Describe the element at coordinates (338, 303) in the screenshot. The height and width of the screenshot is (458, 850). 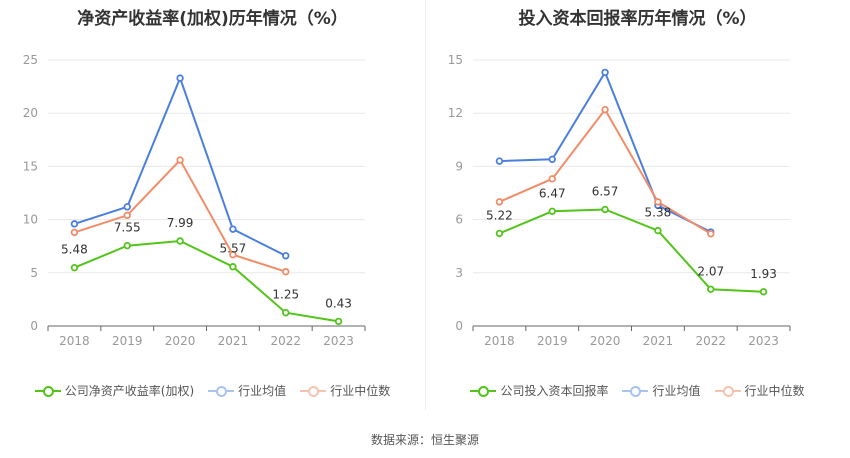
I see `data-label: 0.43` at that location.